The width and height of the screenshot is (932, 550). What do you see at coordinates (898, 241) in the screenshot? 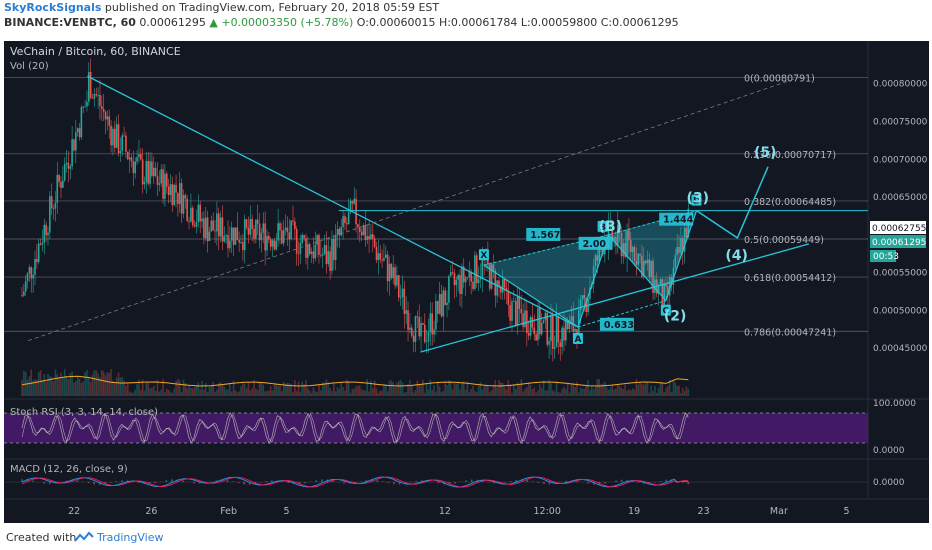
I see `price-tag-2-box` at bounding box center [898, 241].